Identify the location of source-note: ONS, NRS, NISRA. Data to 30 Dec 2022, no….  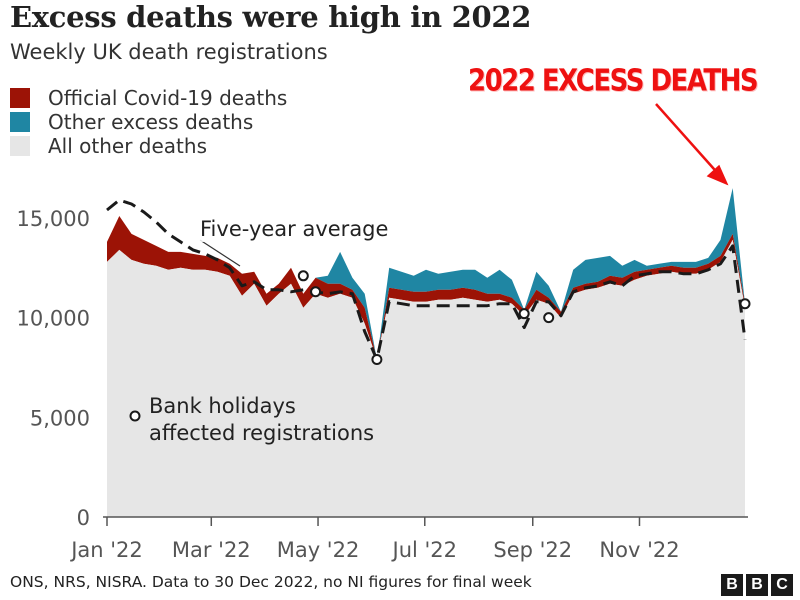
(271, 582).